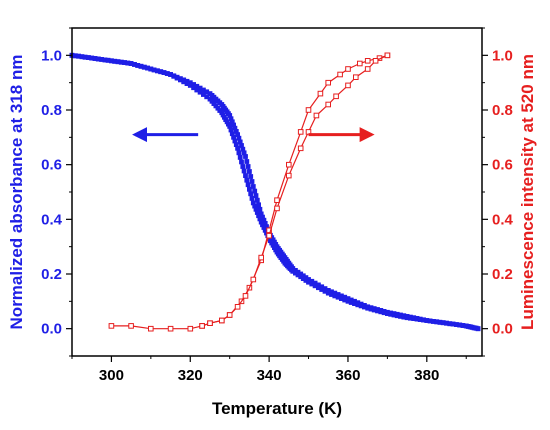  I want to click on y-left-tick-label: 0.6, so click(51, 165).